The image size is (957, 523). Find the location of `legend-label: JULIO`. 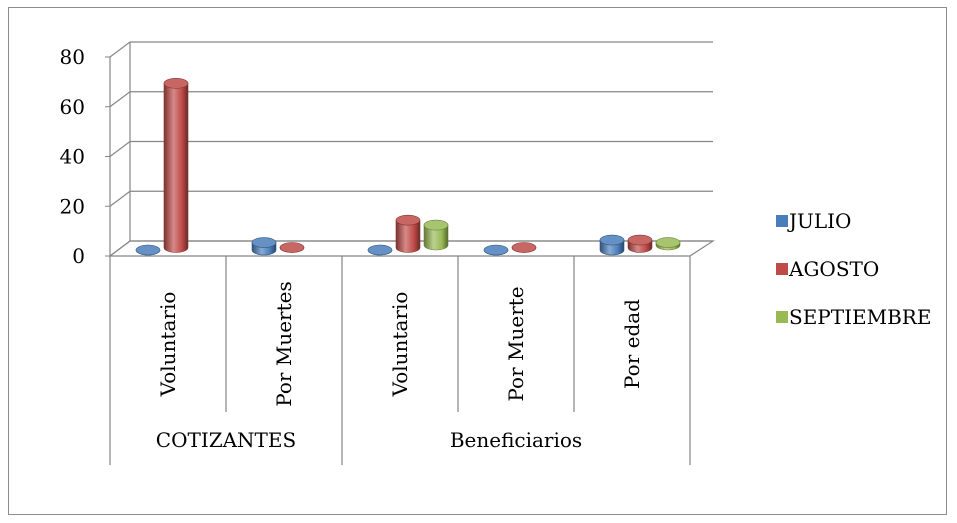

legend-label: JULIO is located at coordinates (819, 221).